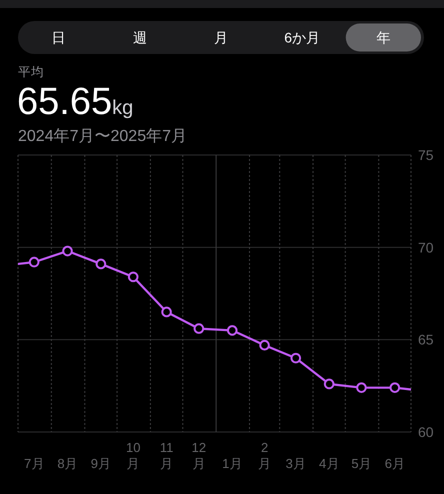  I want to click on segment-label: 月, so click(221, 38).